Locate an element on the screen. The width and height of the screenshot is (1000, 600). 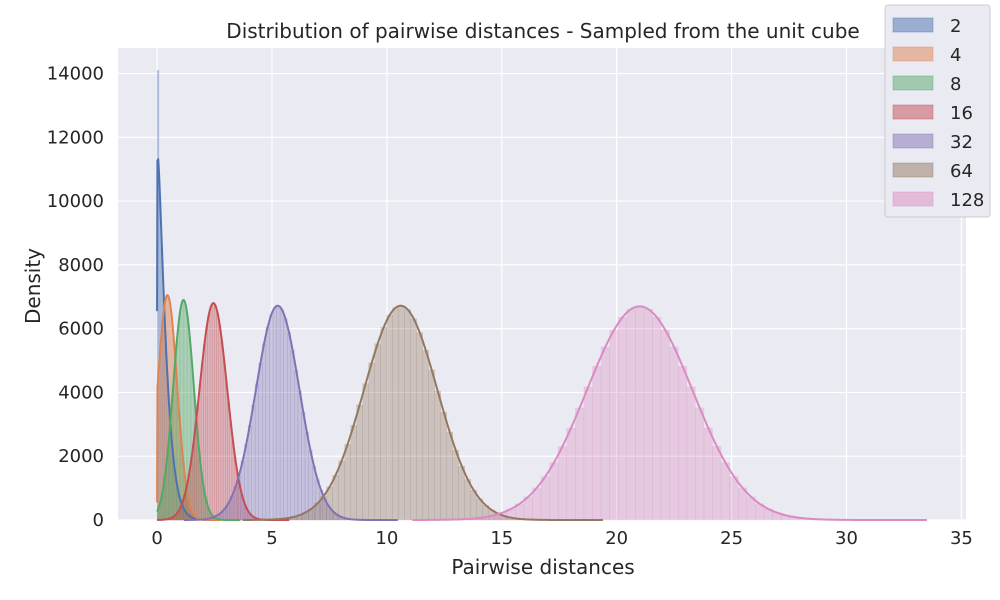
legend-label-4: 4 is located at coordinates (955, 55).